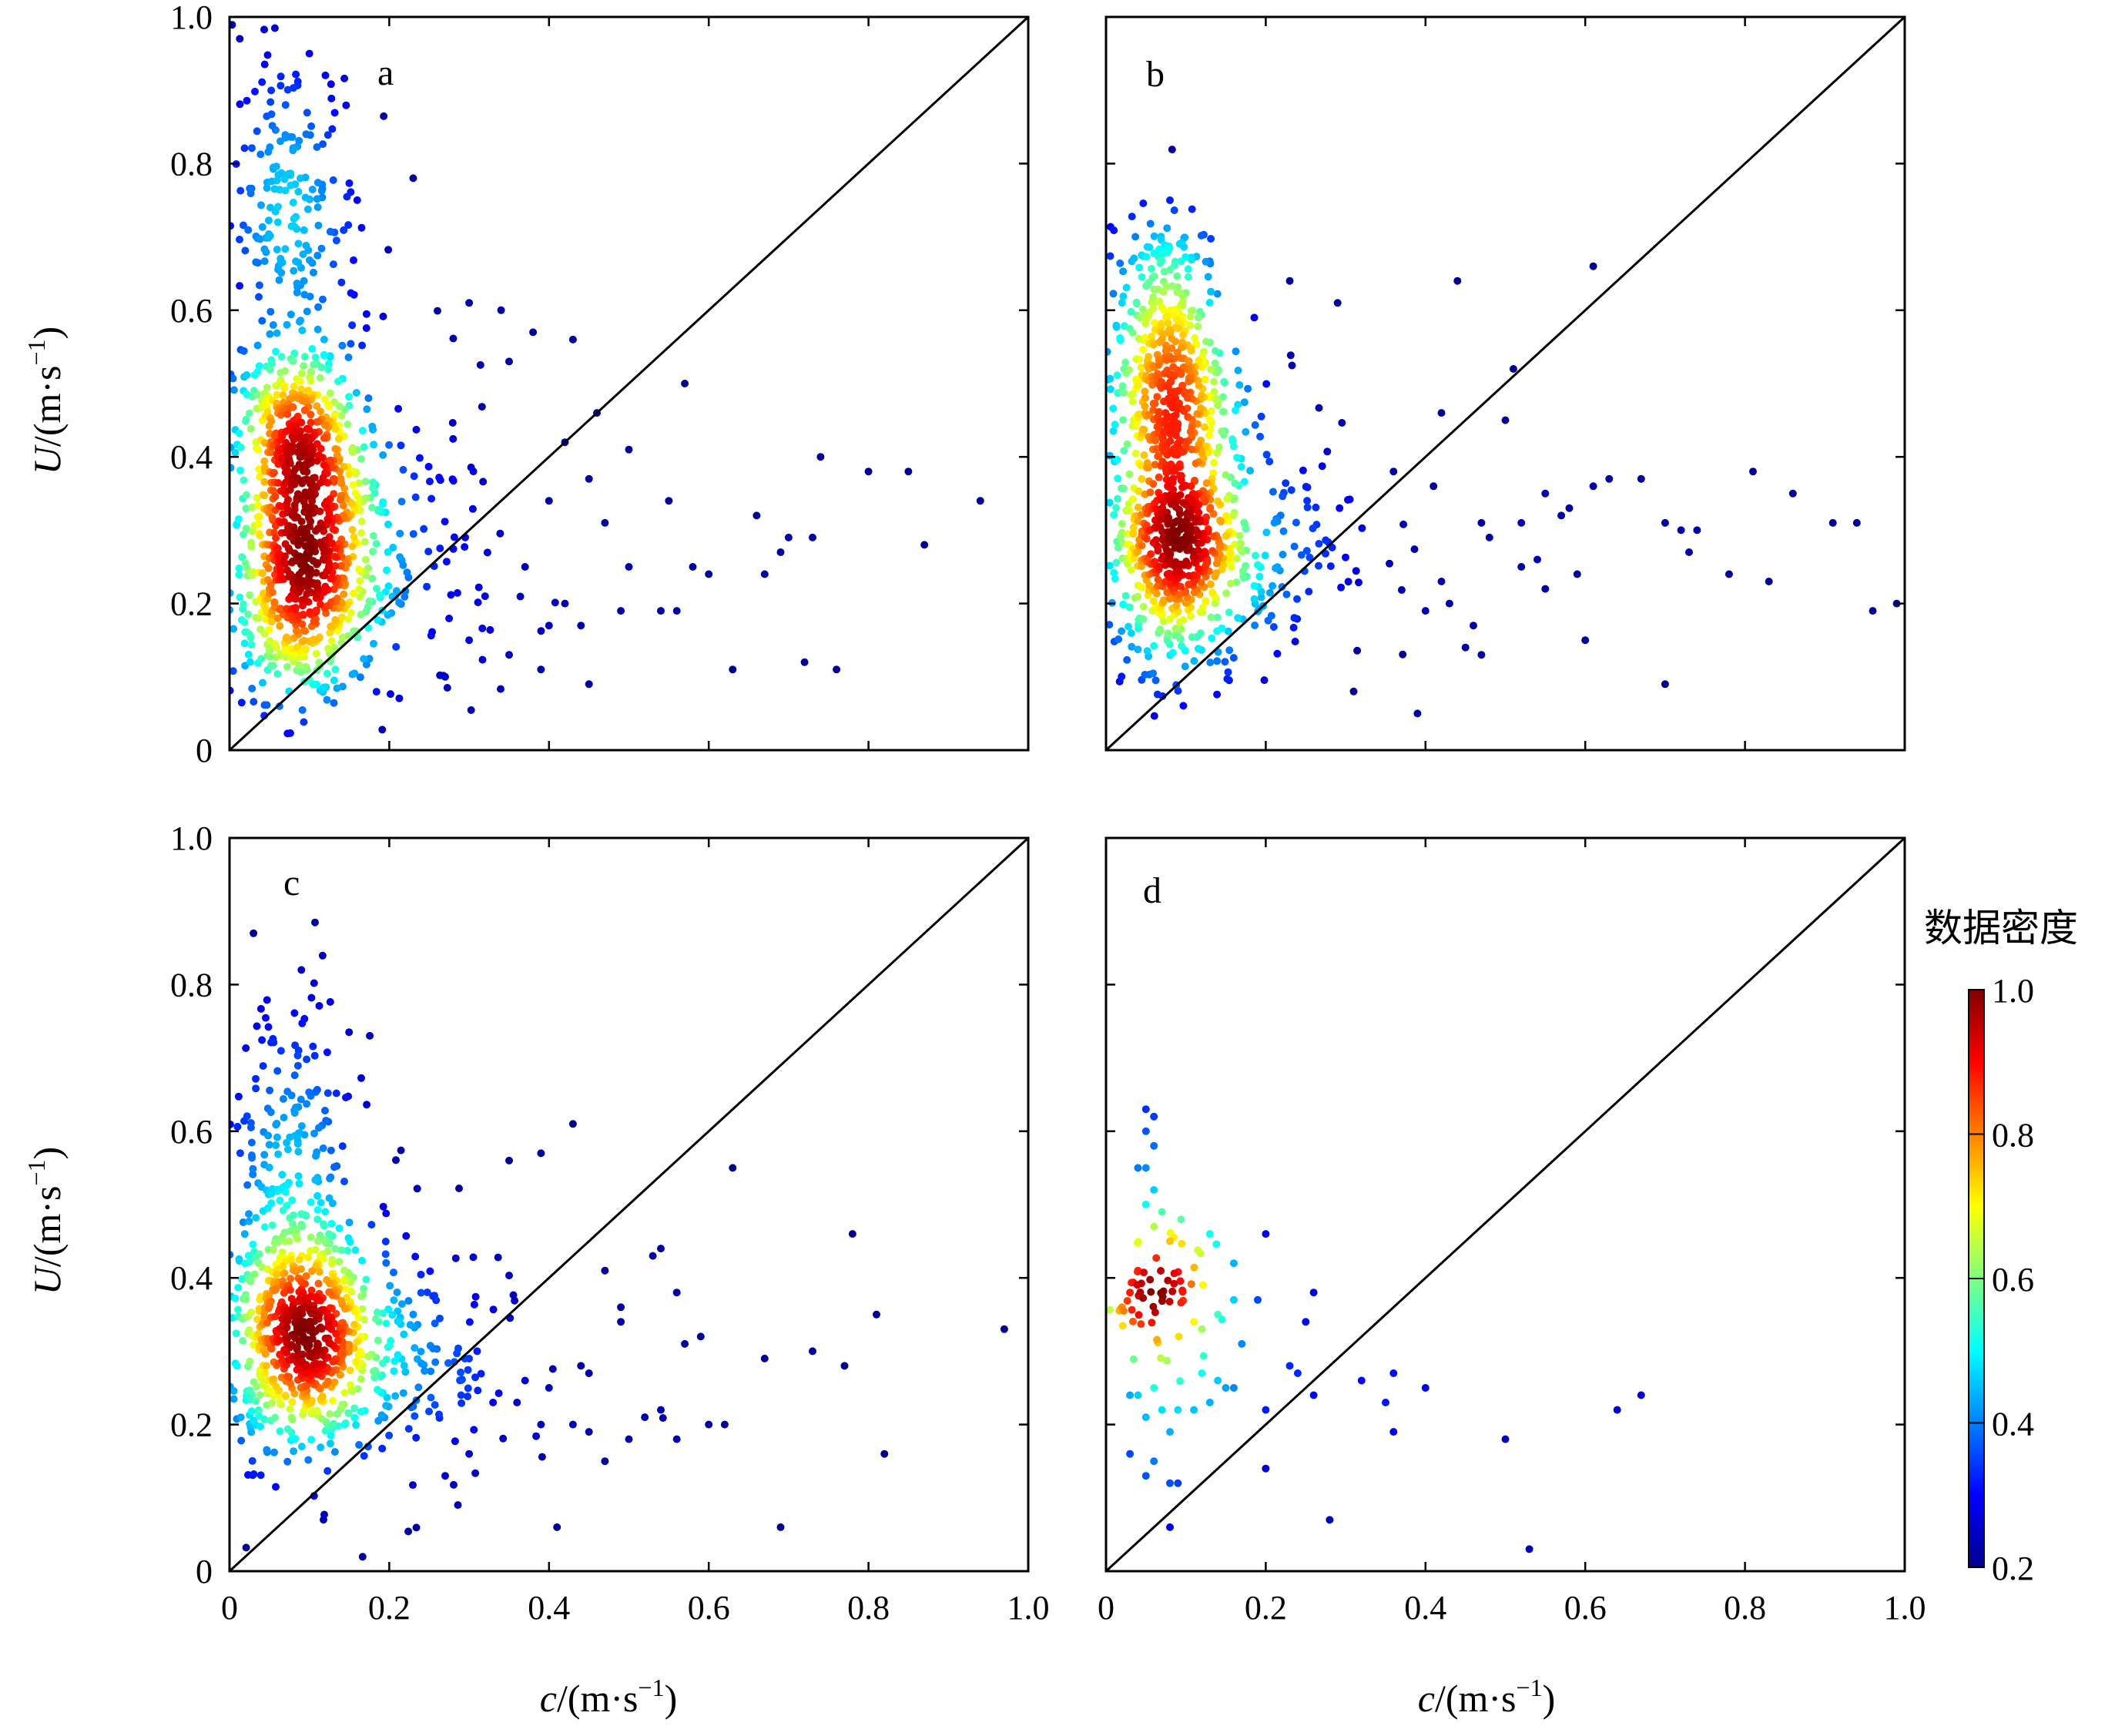 The width and height of the screenshot is (2115, 1736). Describe the element at coordinates (2013, 1424) in the screenshot. I see `colorbar-tick-label: 0.4` at that location.